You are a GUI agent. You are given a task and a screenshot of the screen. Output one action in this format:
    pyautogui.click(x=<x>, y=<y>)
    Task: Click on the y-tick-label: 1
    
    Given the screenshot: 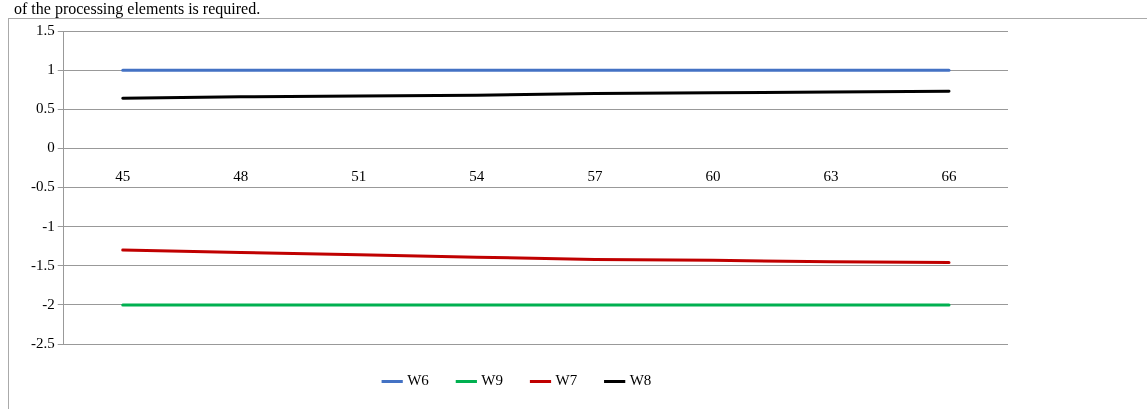 What is the action you would take?
    pyautogui.click(x=51, y=69)
    